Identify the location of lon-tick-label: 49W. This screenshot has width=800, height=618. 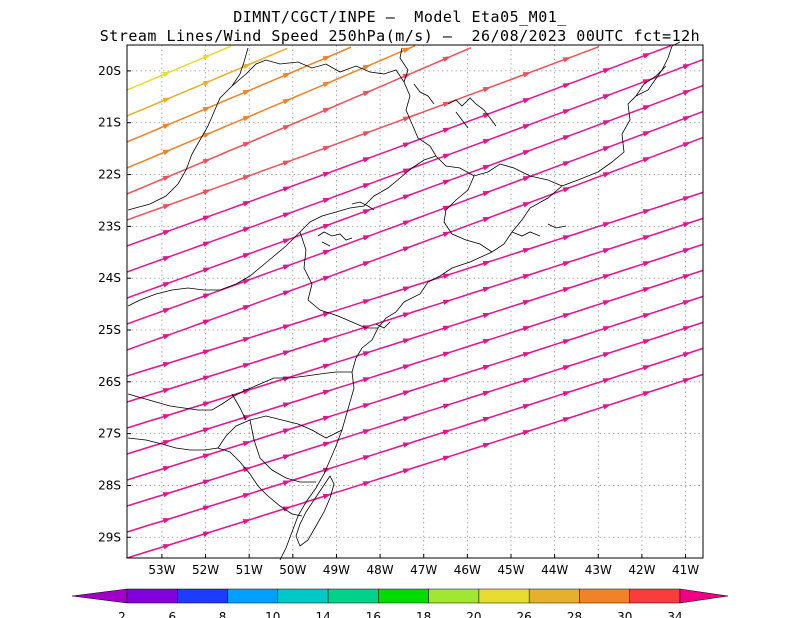
(336, 570).